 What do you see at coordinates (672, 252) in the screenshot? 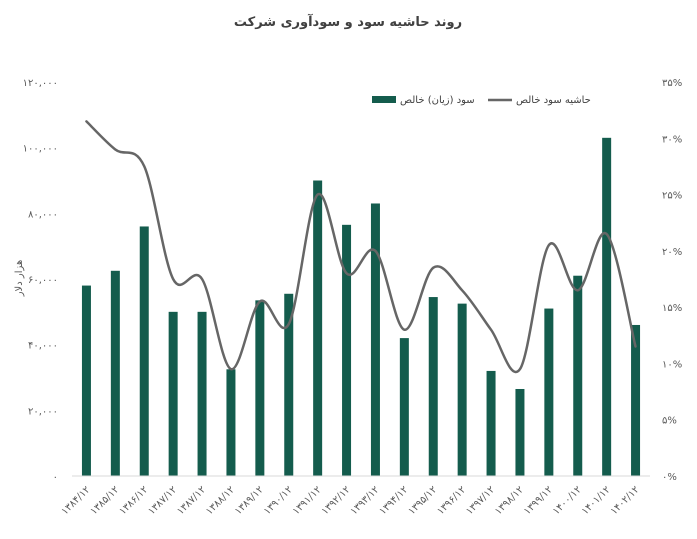
I see `y-right-tick-label: ۲۰%` at bounding box center [672, 252].